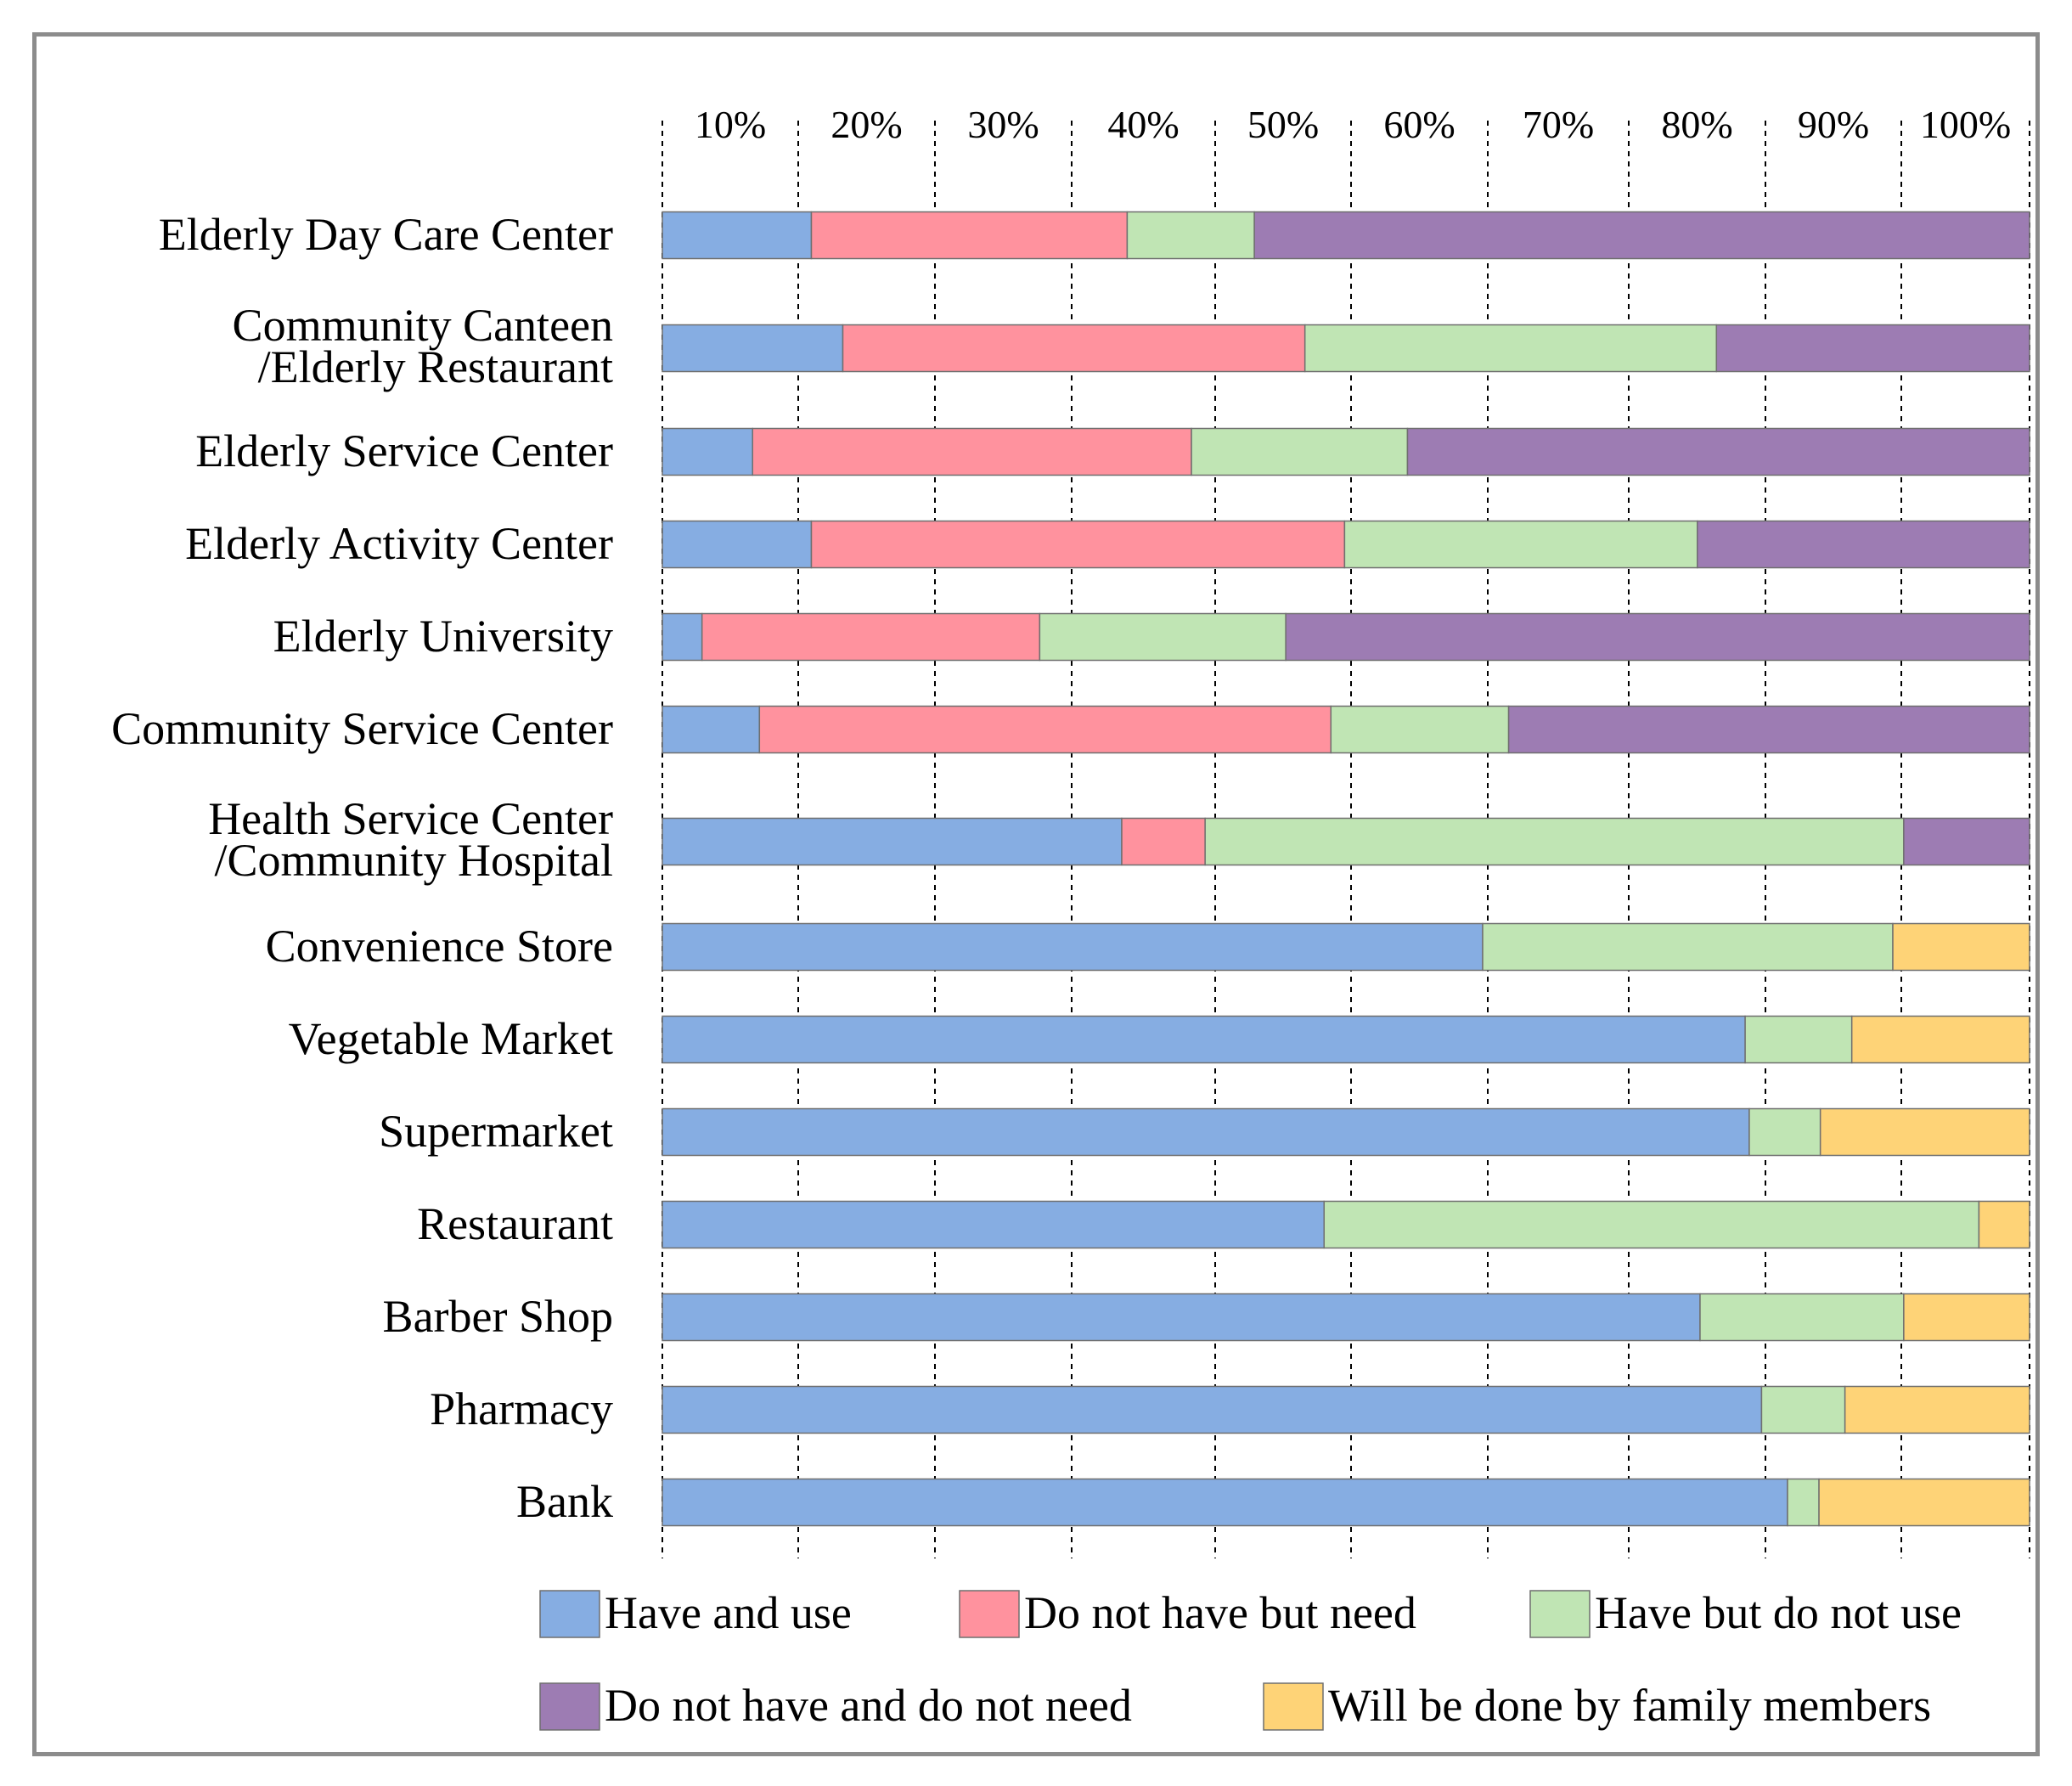  Describe the element at coordinates (738, 544) in the screenshot. I see `bar-row4-have-and-use` at that location.